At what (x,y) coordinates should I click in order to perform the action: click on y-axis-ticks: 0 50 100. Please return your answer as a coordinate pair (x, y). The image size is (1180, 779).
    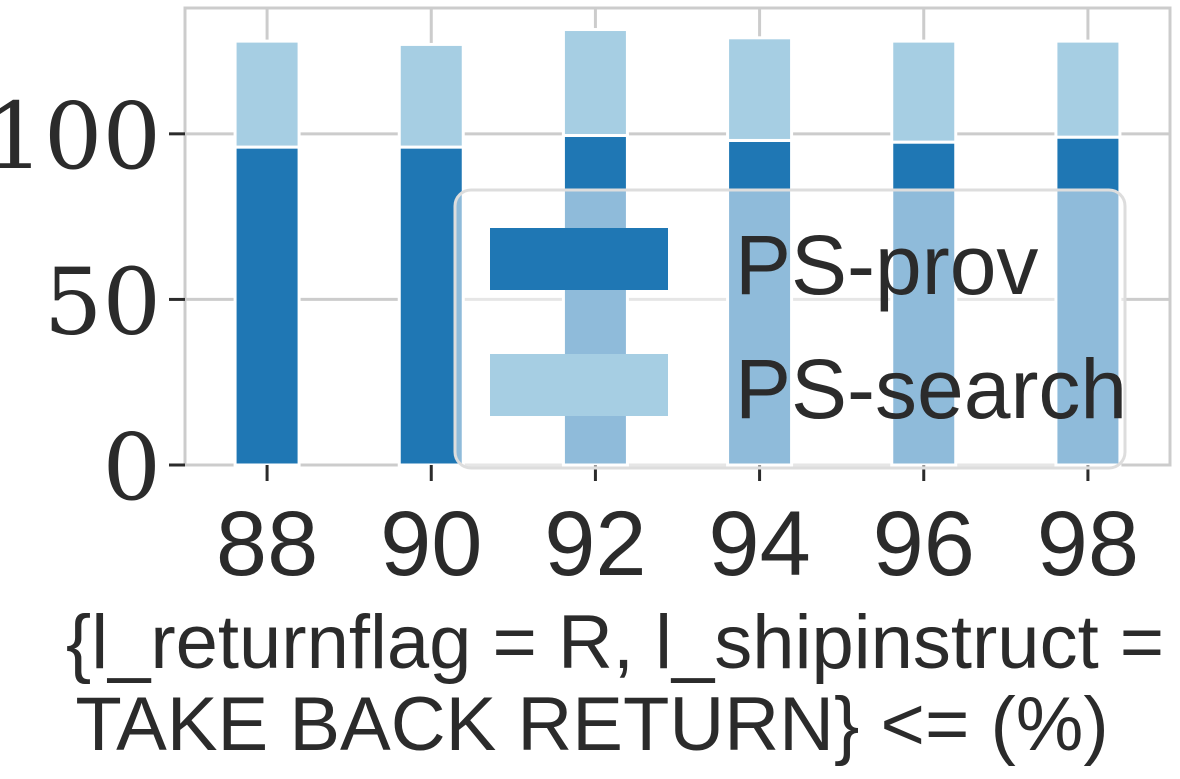
    Looking at the image, I should click on (92, 302).